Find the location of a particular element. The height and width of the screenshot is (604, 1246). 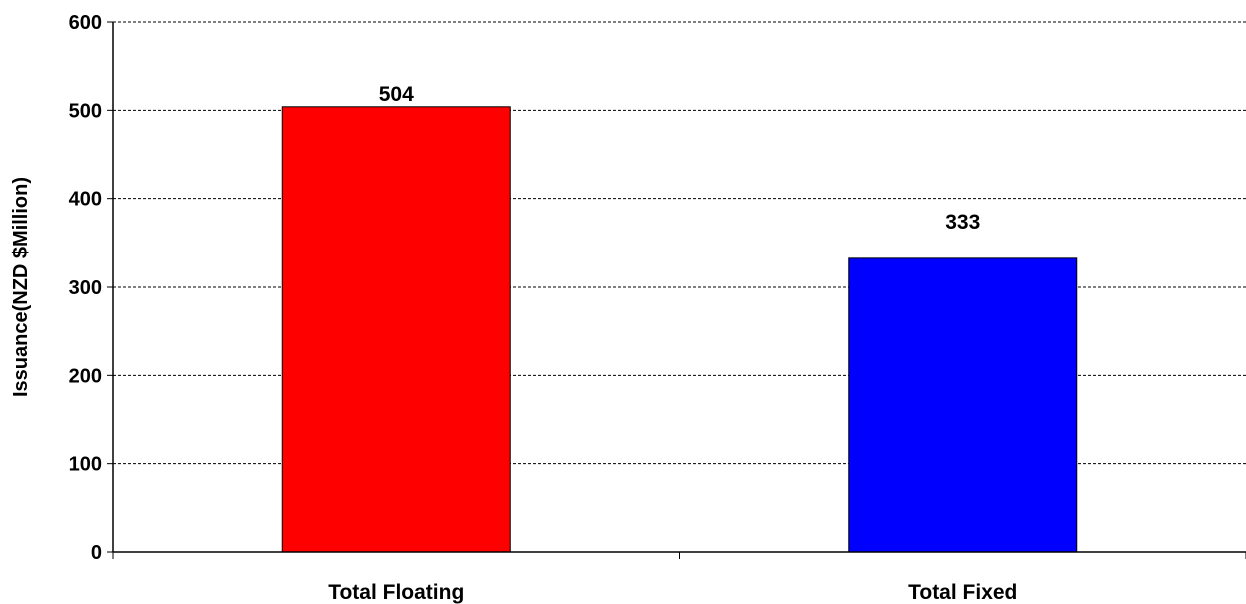

data-labels: 504 333 is located at coordinates (680, 158).